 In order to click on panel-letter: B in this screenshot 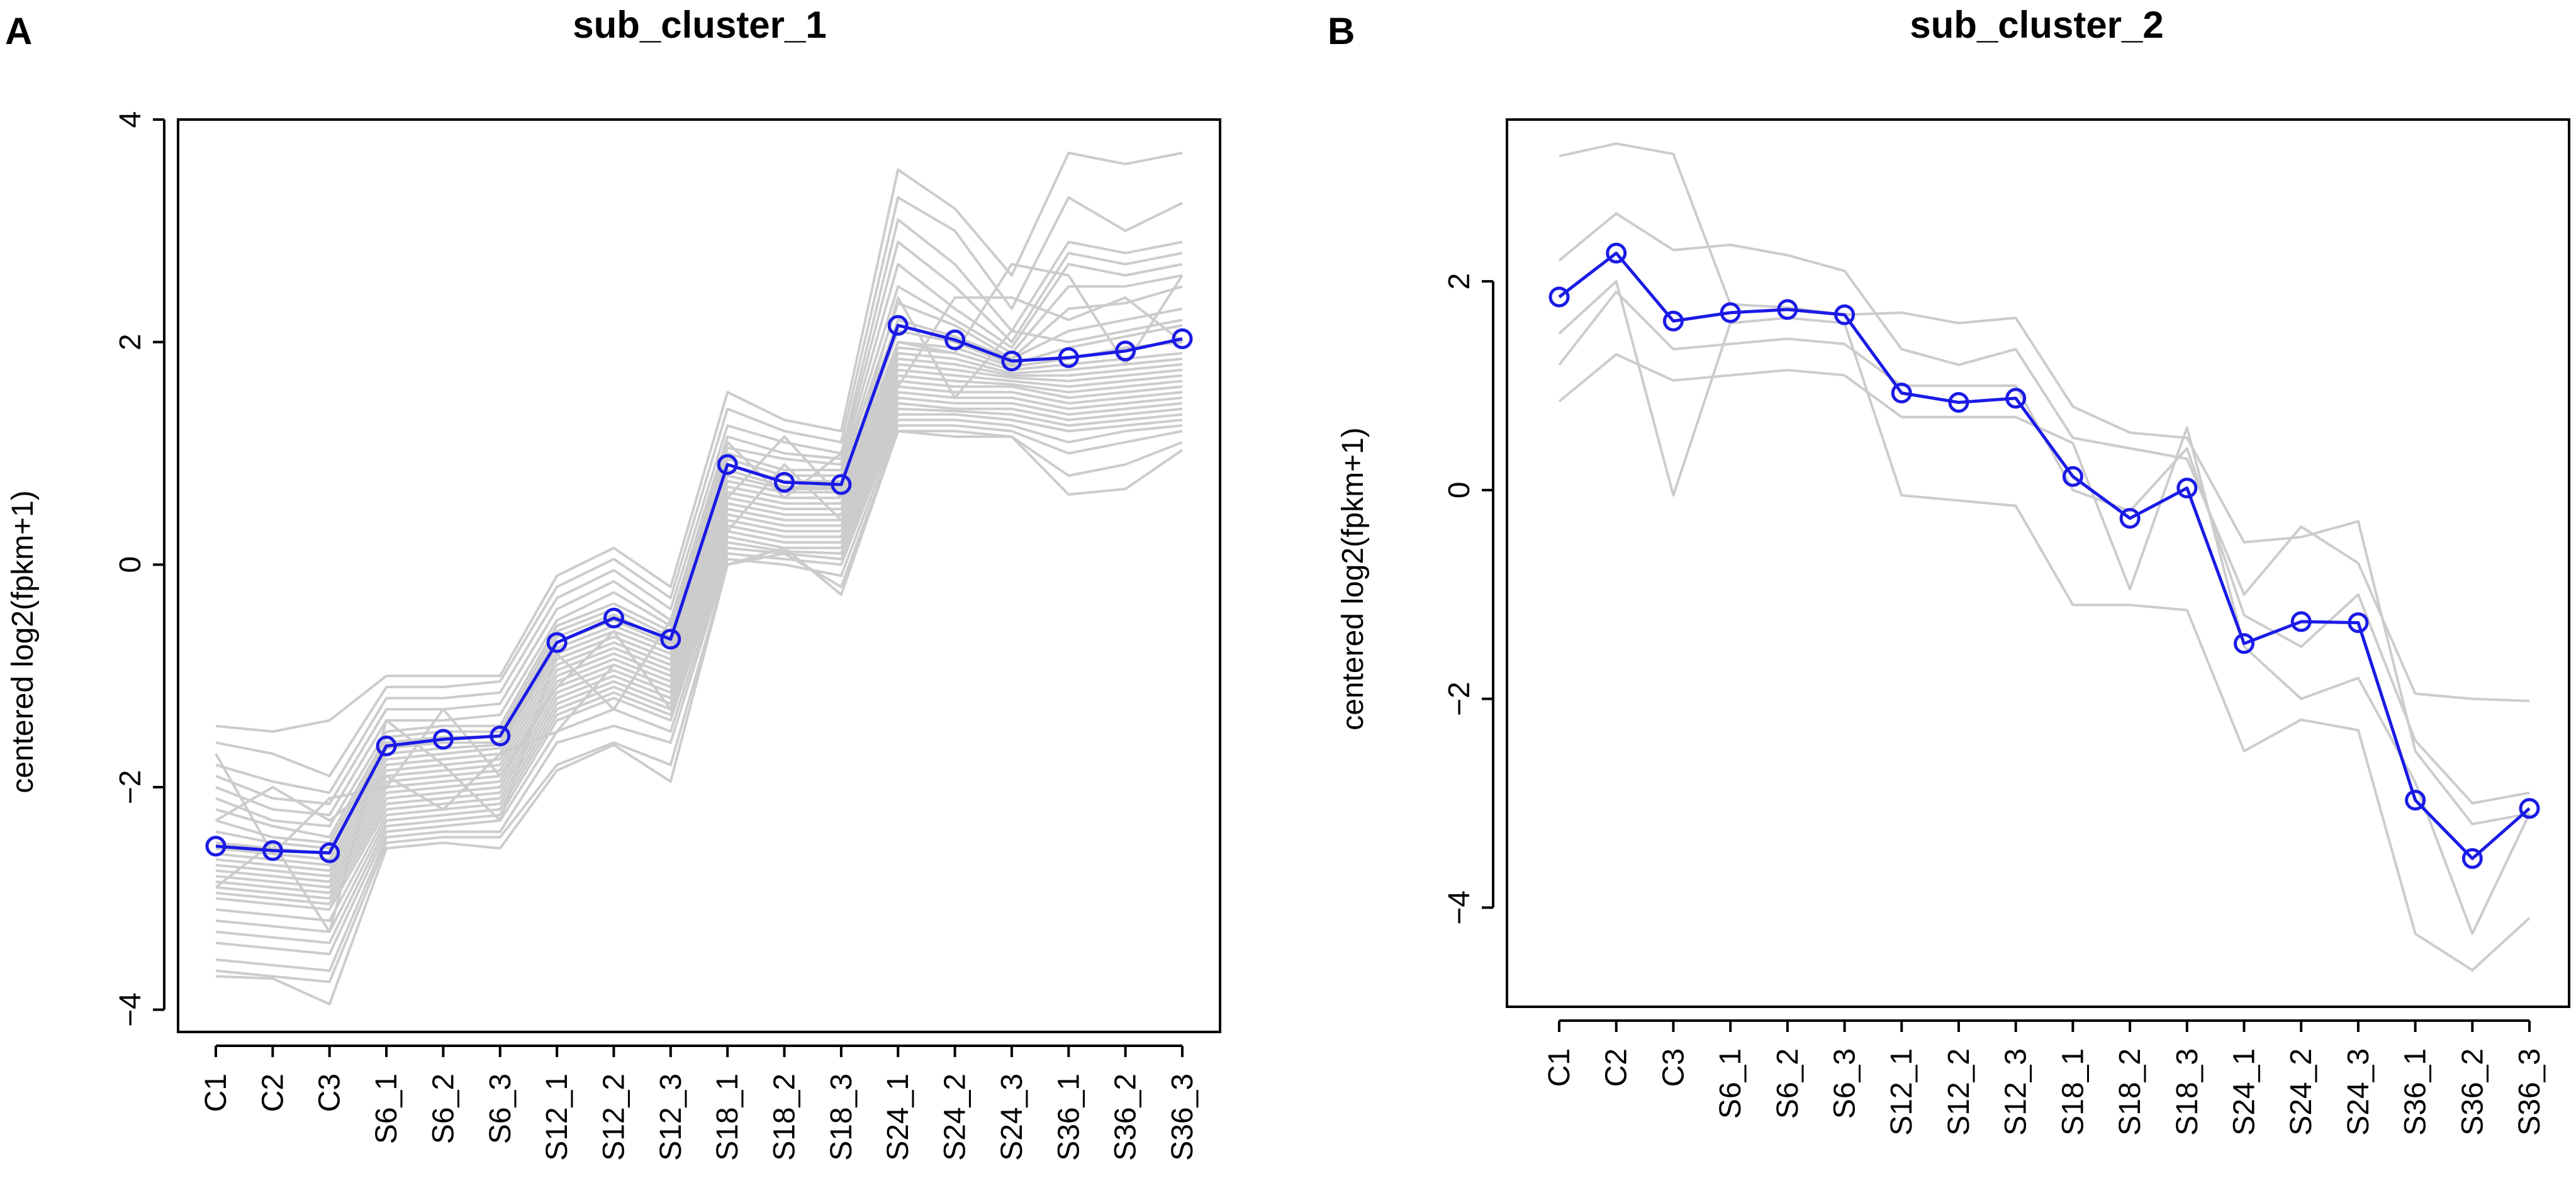, I will do `click(1341, 31)`.